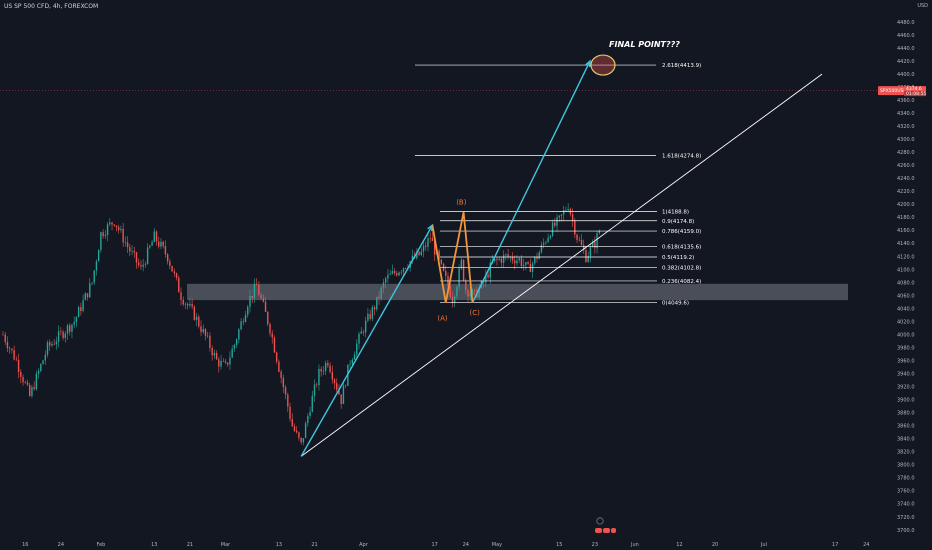 The width and height of the screenshot is (932, 550). I want to click on fib-label: 0.786(4159.0), so click(681, 232).